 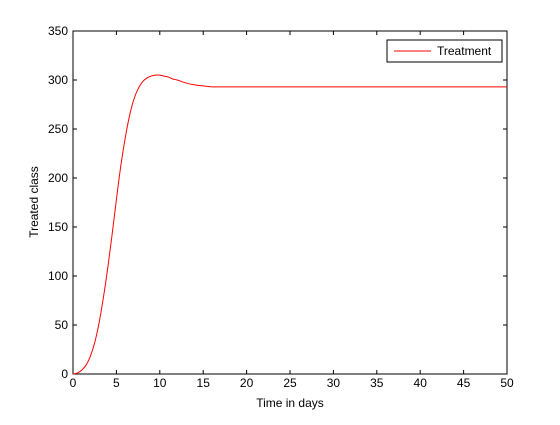 I want to click on y-tick-label: 350, so click(x=58, y=31).